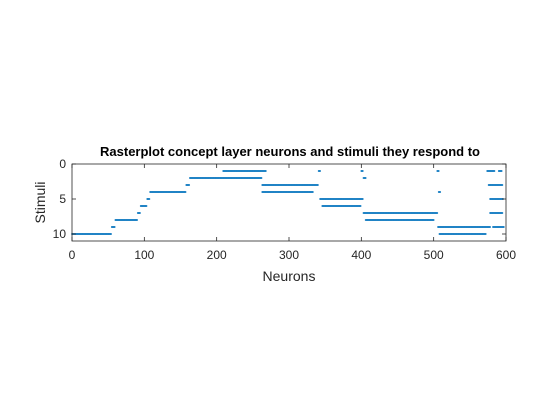 This screenshot has height=420, width=560. Describe the element at coordinates (289, 276) in the screenshot. I see `x-axis-label: Neurons` at that location.